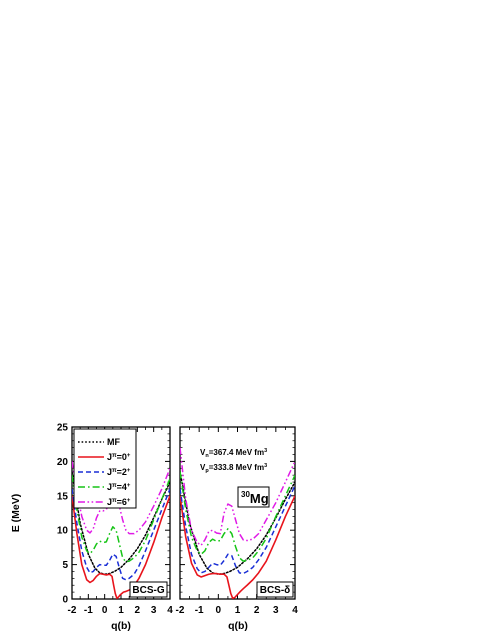  I want to click on right-x-tick-label: 1, so click(238, 610).